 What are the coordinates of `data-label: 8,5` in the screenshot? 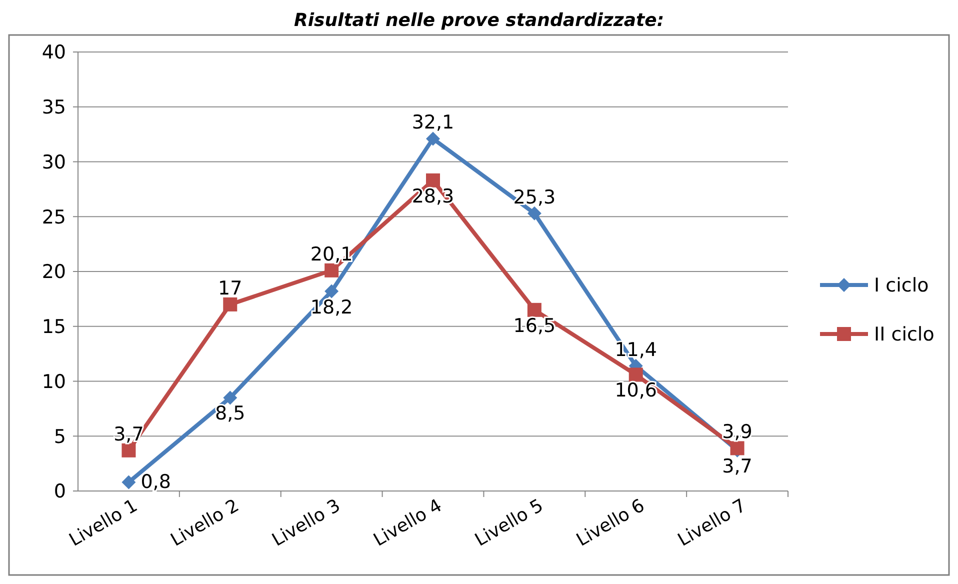 It's located at (230, 413).